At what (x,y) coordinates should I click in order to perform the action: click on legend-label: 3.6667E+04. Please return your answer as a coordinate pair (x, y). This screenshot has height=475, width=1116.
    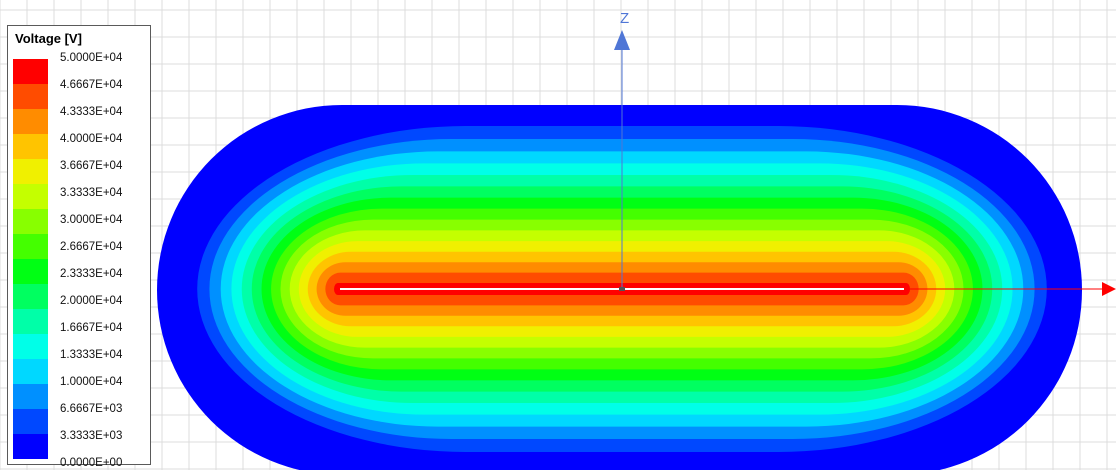
    Looking at the image, I should click on (91, 166).